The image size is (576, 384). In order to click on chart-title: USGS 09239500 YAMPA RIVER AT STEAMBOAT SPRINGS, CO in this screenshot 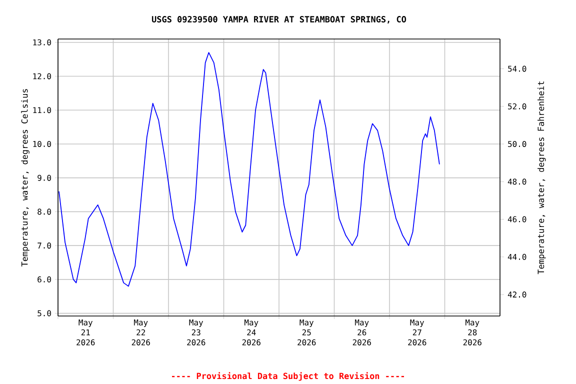, I will do `click(279, 20)`.